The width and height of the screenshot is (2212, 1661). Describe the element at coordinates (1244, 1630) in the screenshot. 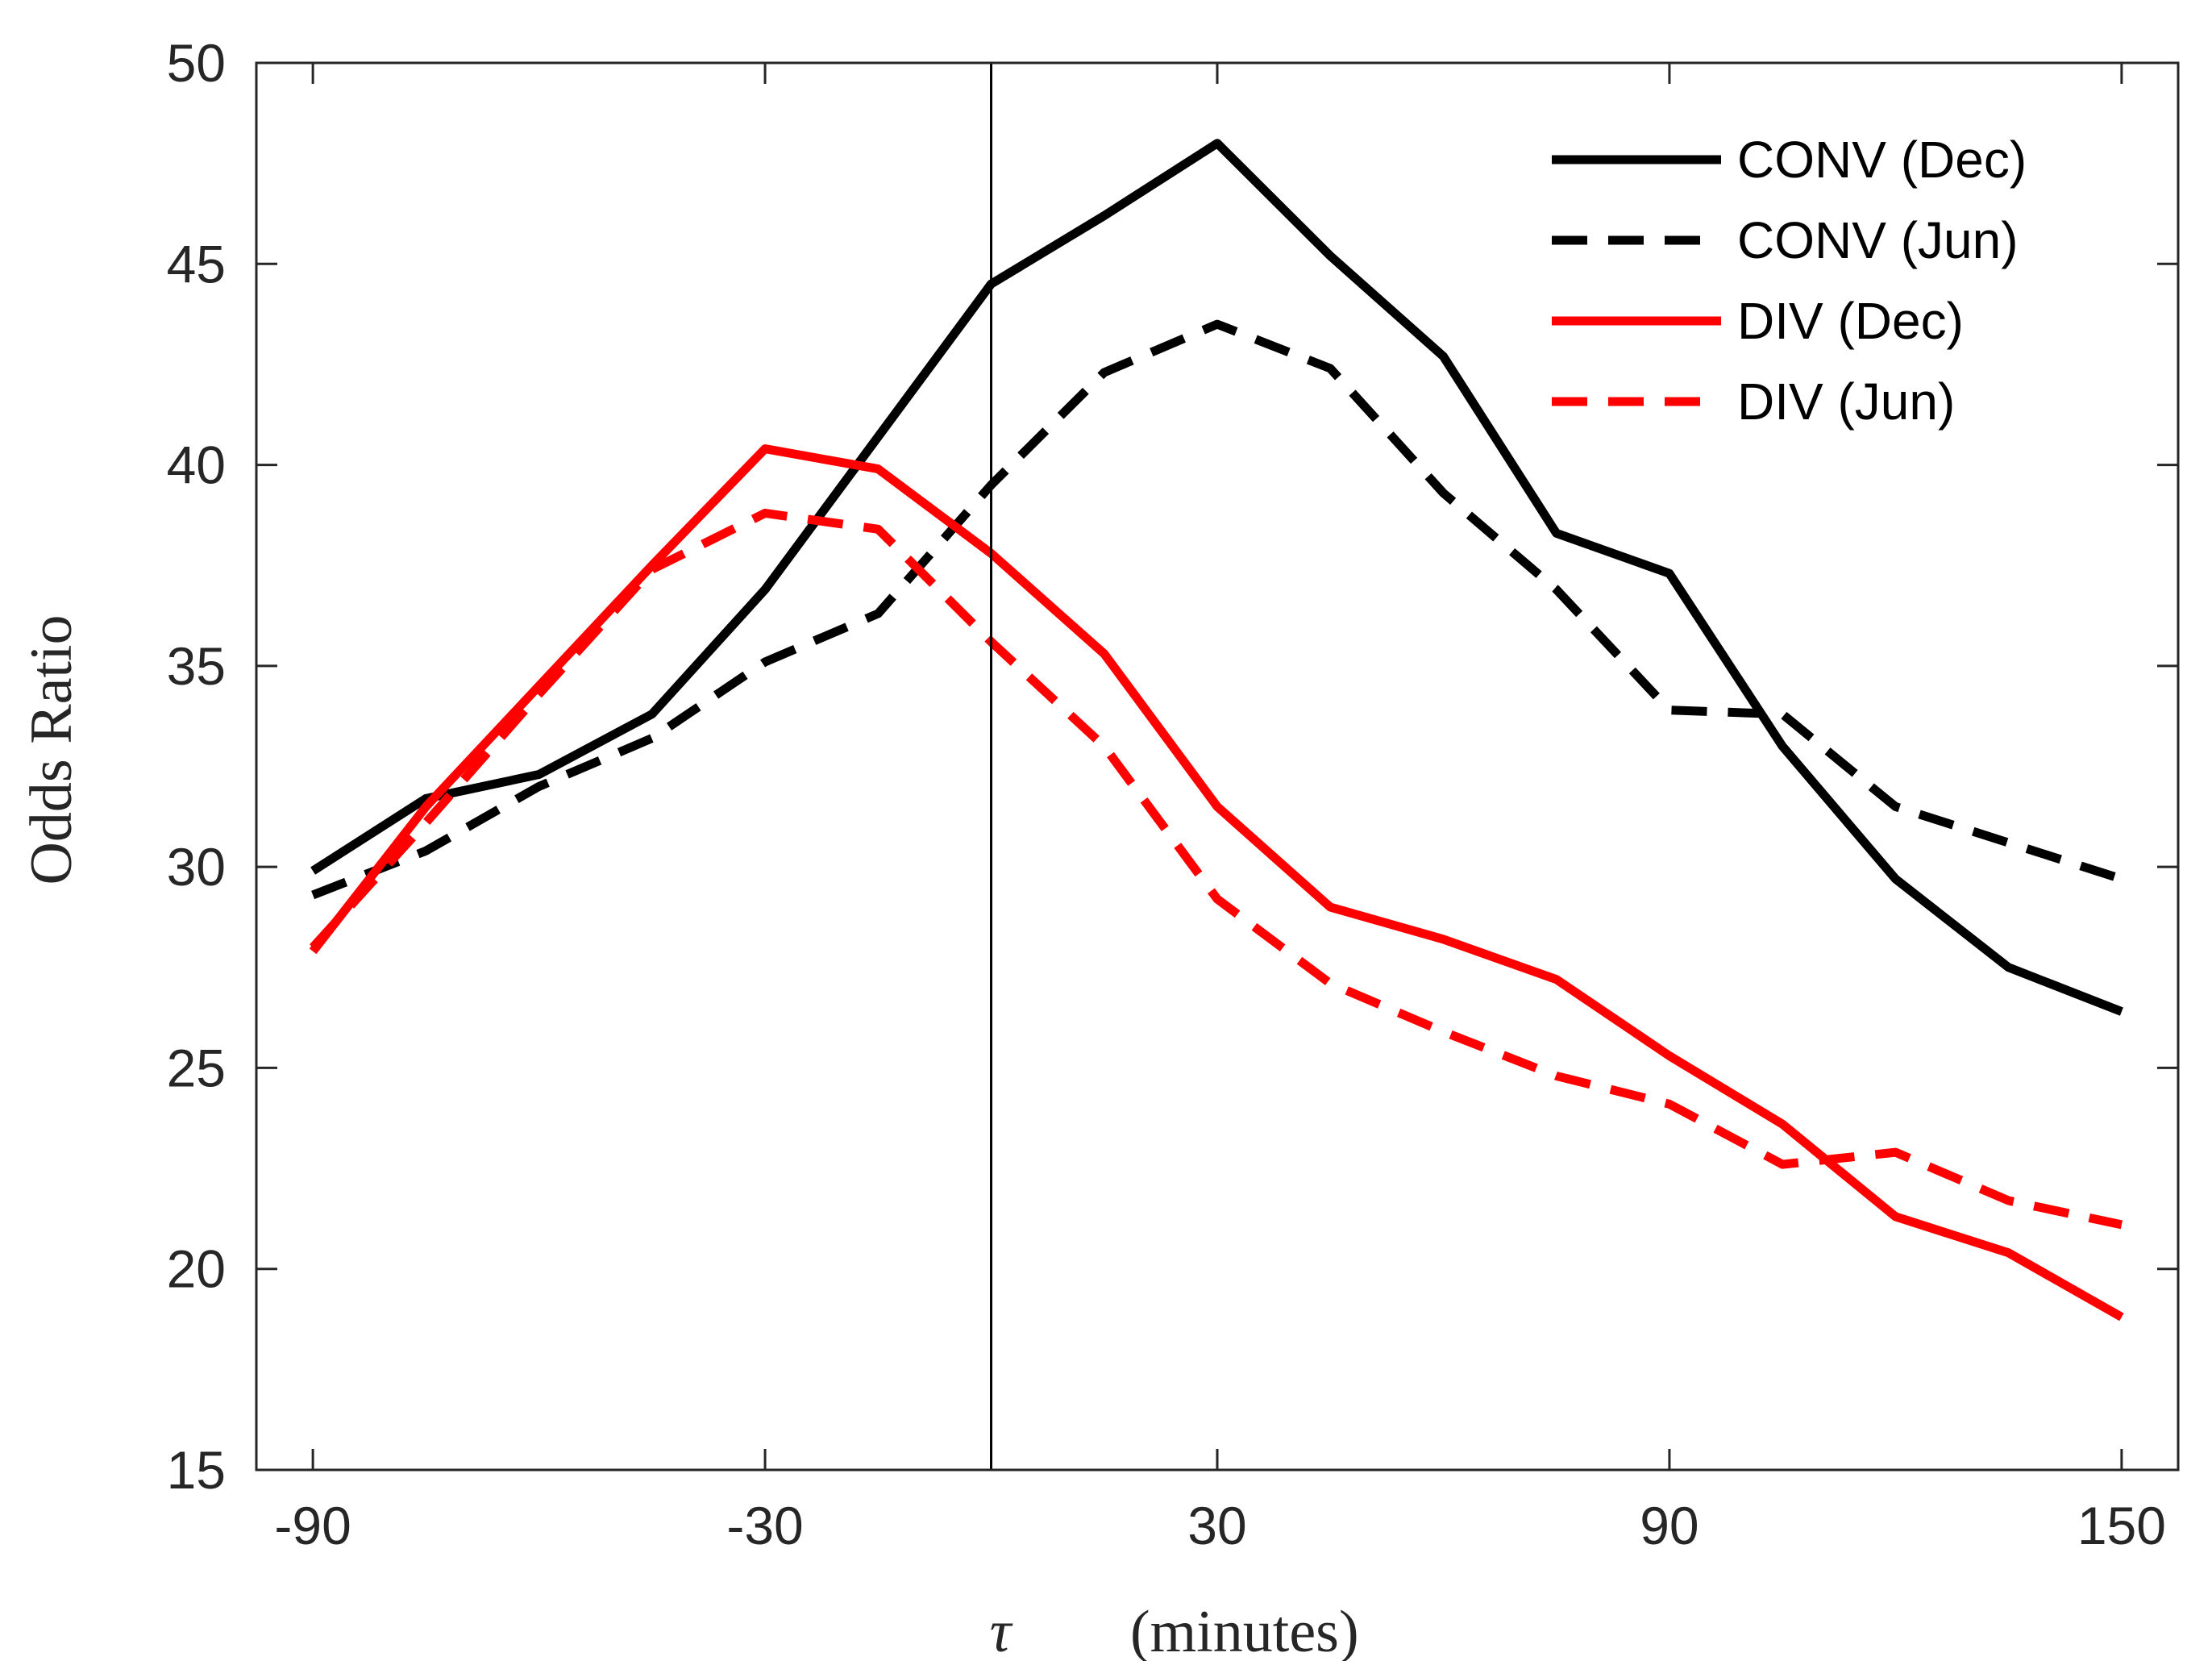

I see `x-axis-label: (minutes)` at that location.